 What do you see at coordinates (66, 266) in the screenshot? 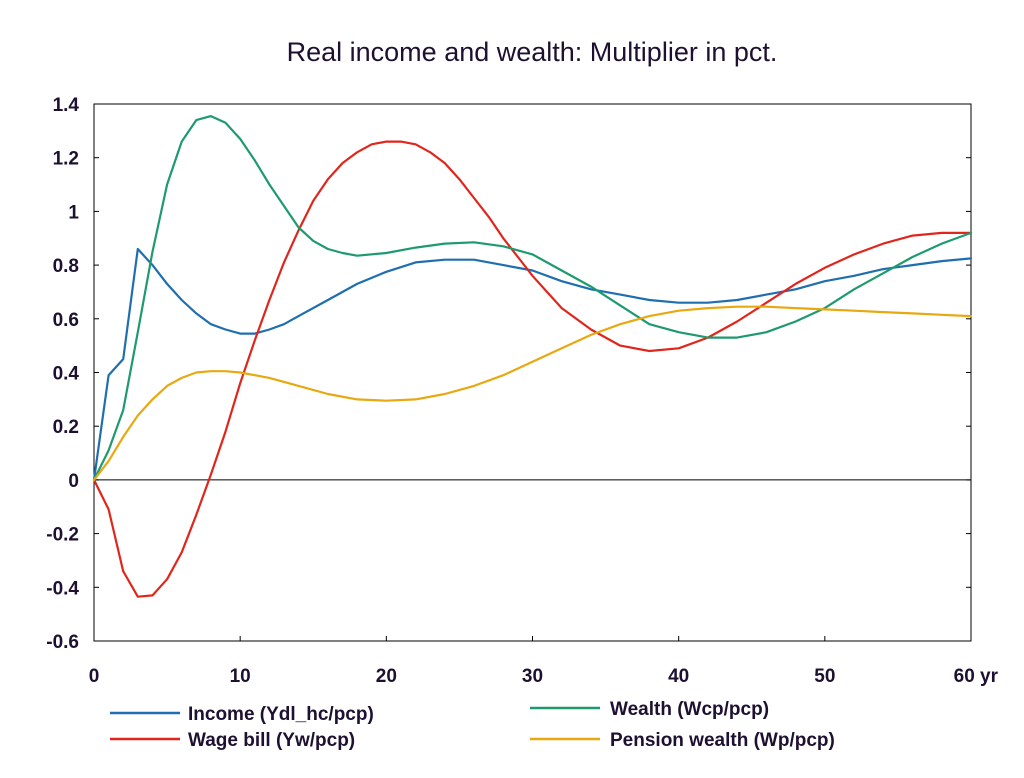
I see `y-tick-label: 0.8` at bounding box center [66, 266].